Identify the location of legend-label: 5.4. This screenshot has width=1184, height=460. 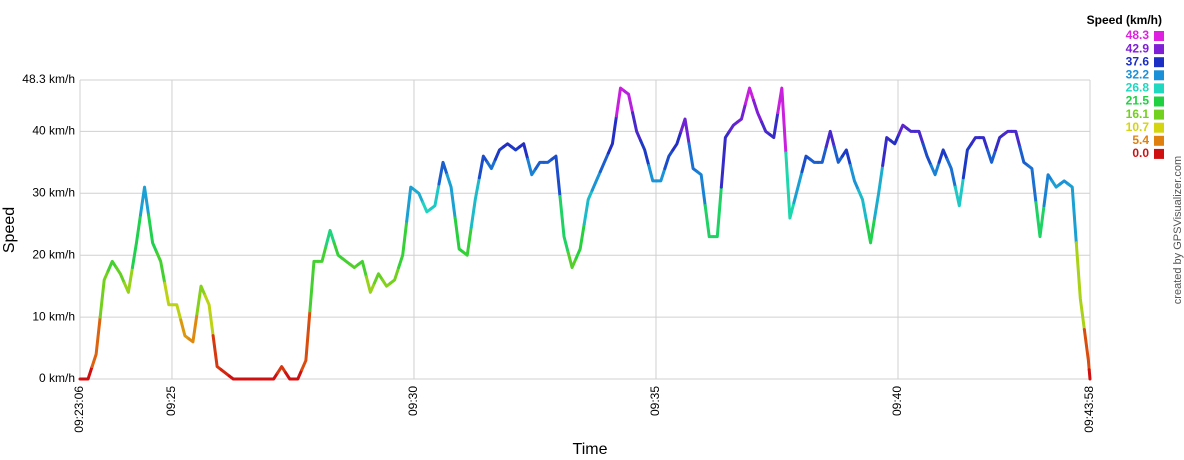
(1140, 140).